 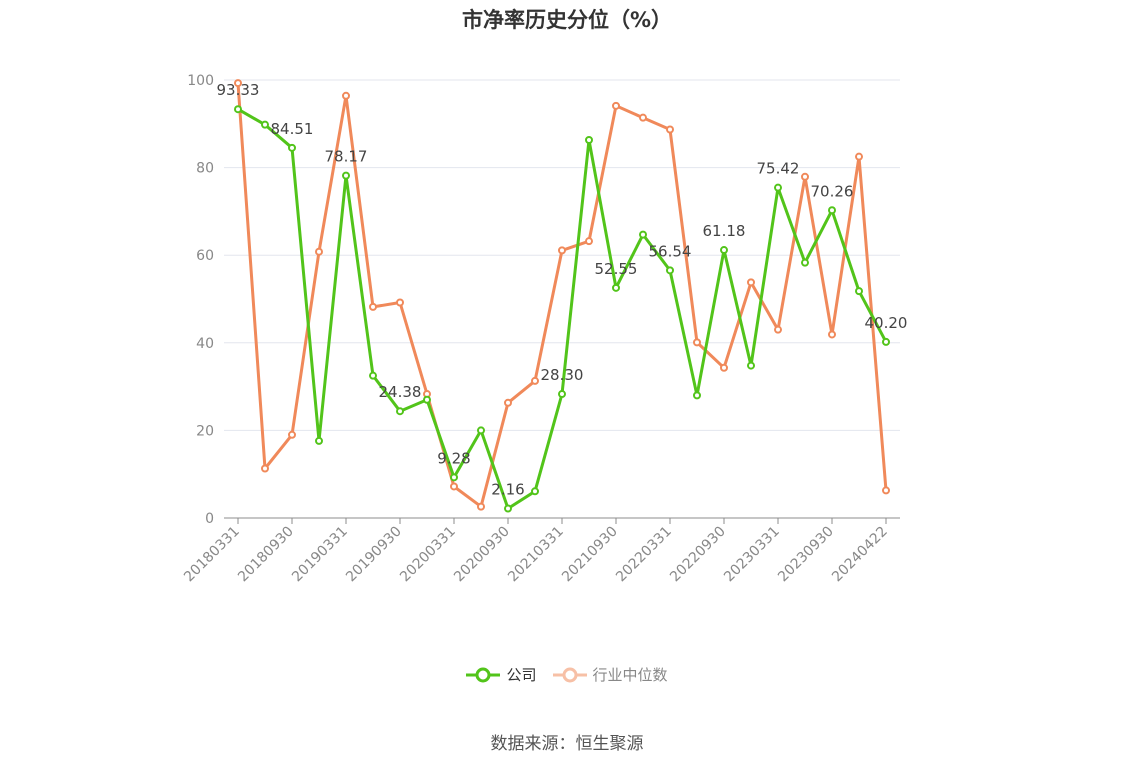 What do you see at coordinates (453, 458) in the screenshot?
I see `data-label: 9.28` at bounding box center [453, 458].